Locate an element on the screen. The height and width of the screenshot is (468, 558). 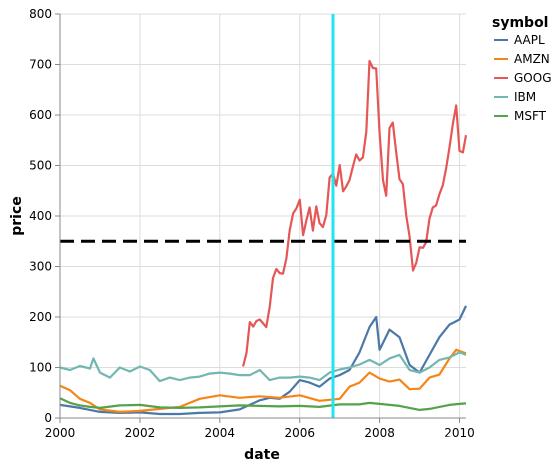
legend-label-goog: GOOG is located at coordinates (533, 78).